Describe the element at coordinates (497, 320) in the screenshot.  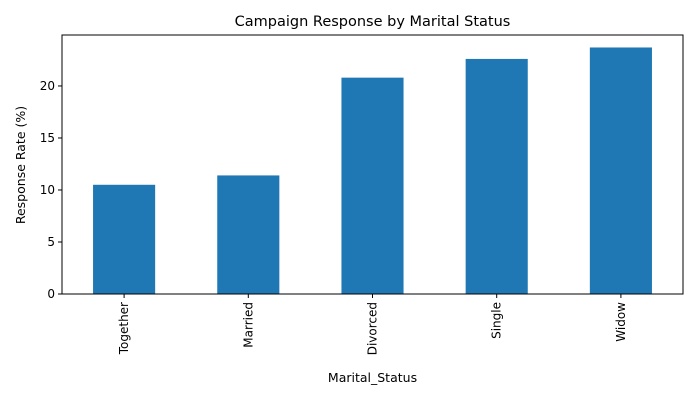
I see `x-tick-label: Single` at that location.